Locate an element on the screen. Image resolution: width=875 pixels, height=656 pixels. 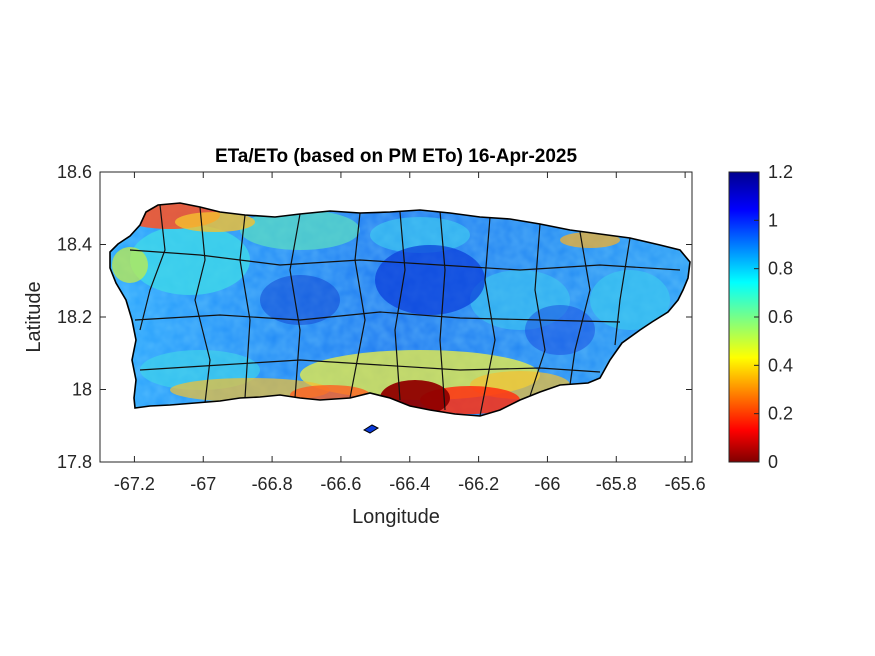
y-axis-label: Latitude is located at coordinates (34, 316).